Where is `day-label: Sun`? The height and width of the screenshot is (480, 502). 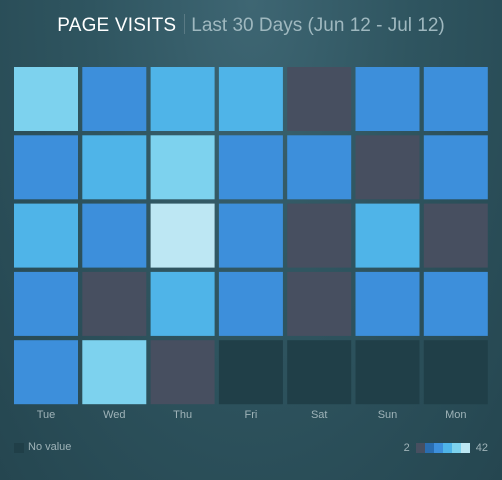
day-label: Sun is located at coordinates (388, 415).